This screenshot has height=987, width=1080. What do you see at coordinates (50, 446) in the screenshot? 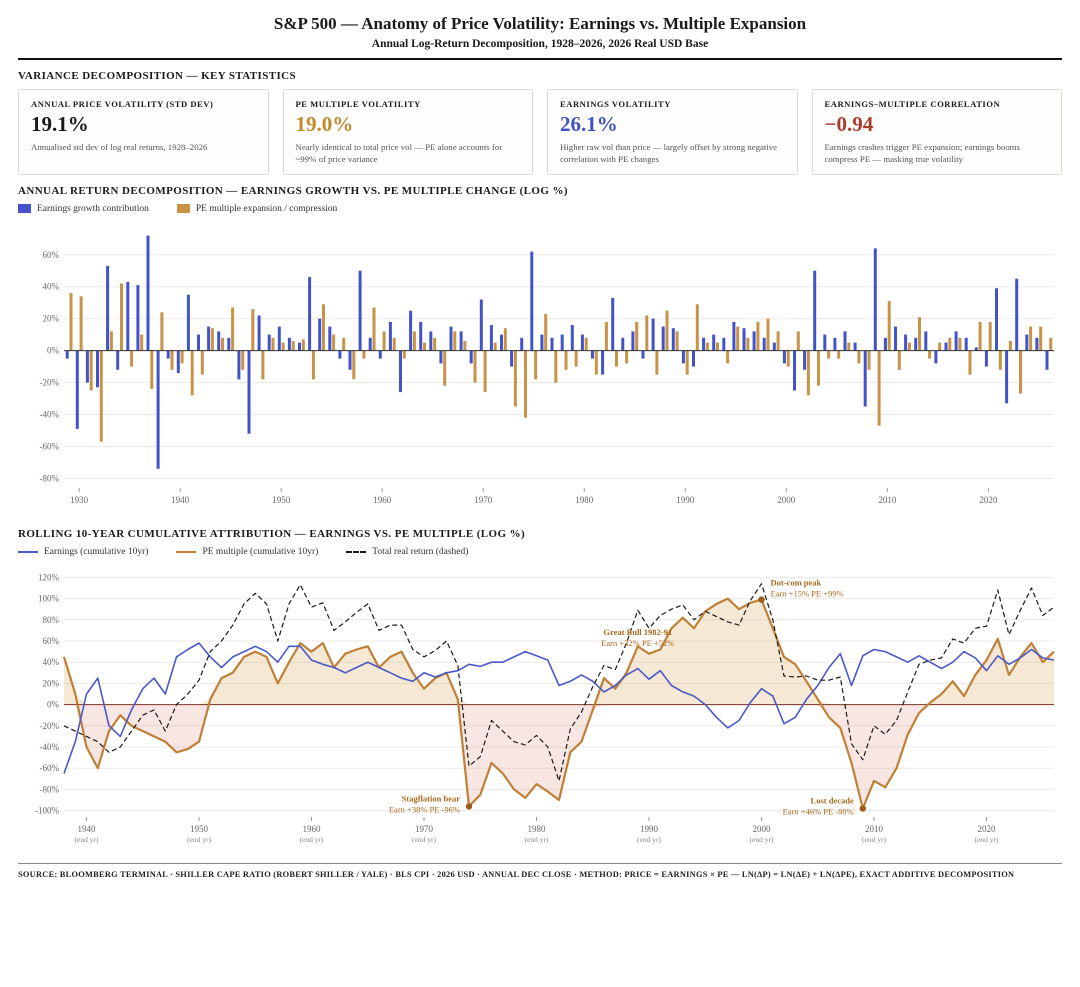
I see `svg-text: -60%` at bounding box center [50, 446].